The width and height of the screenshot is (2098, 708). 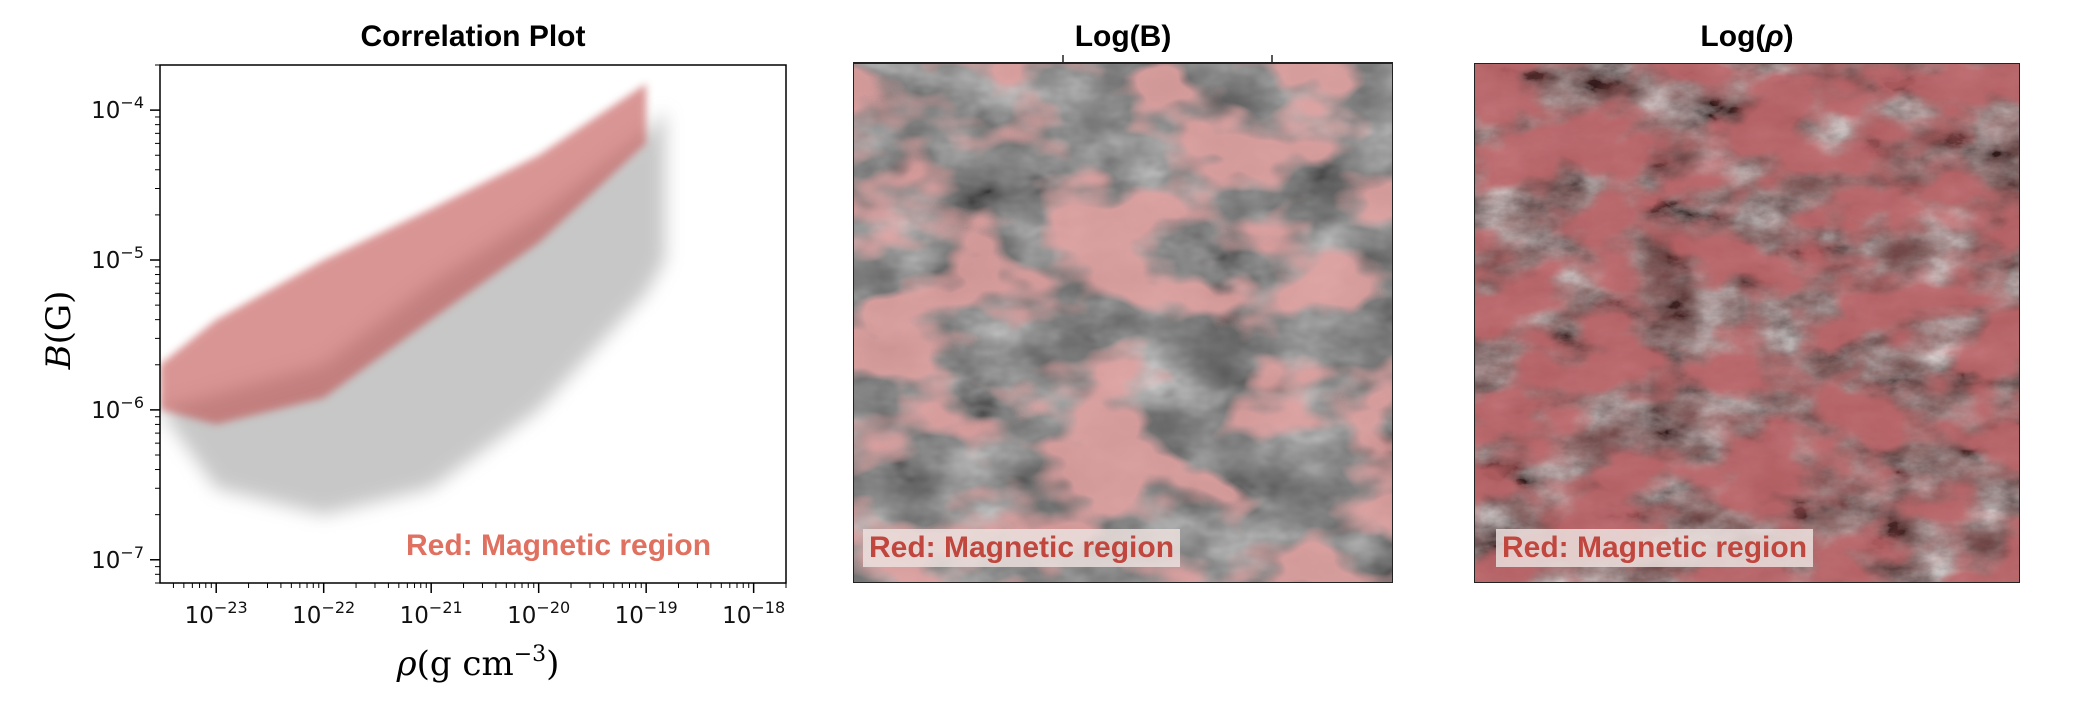 What do you see at coordinates (125, 324) in the screenshot?
I see `y-axis-ticks: 10⁻⁷ 10⁻⁶ 10⁻⁵ 10⁻⁴` at bounding box center [125, 324].